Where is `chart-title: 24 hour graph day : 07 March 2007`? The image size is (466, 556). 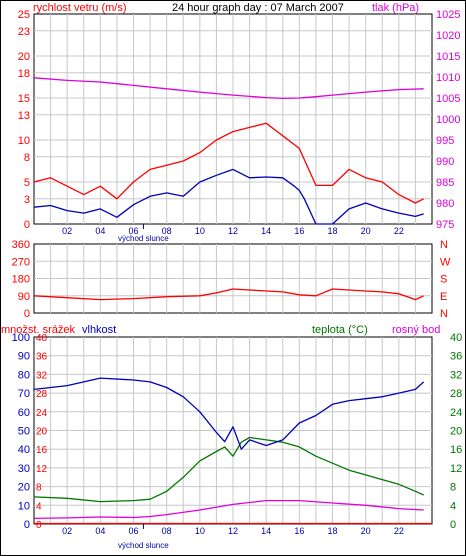
chart-title: 24 hour graph day : 07 March 2007 is located at coordinates (258, 8).